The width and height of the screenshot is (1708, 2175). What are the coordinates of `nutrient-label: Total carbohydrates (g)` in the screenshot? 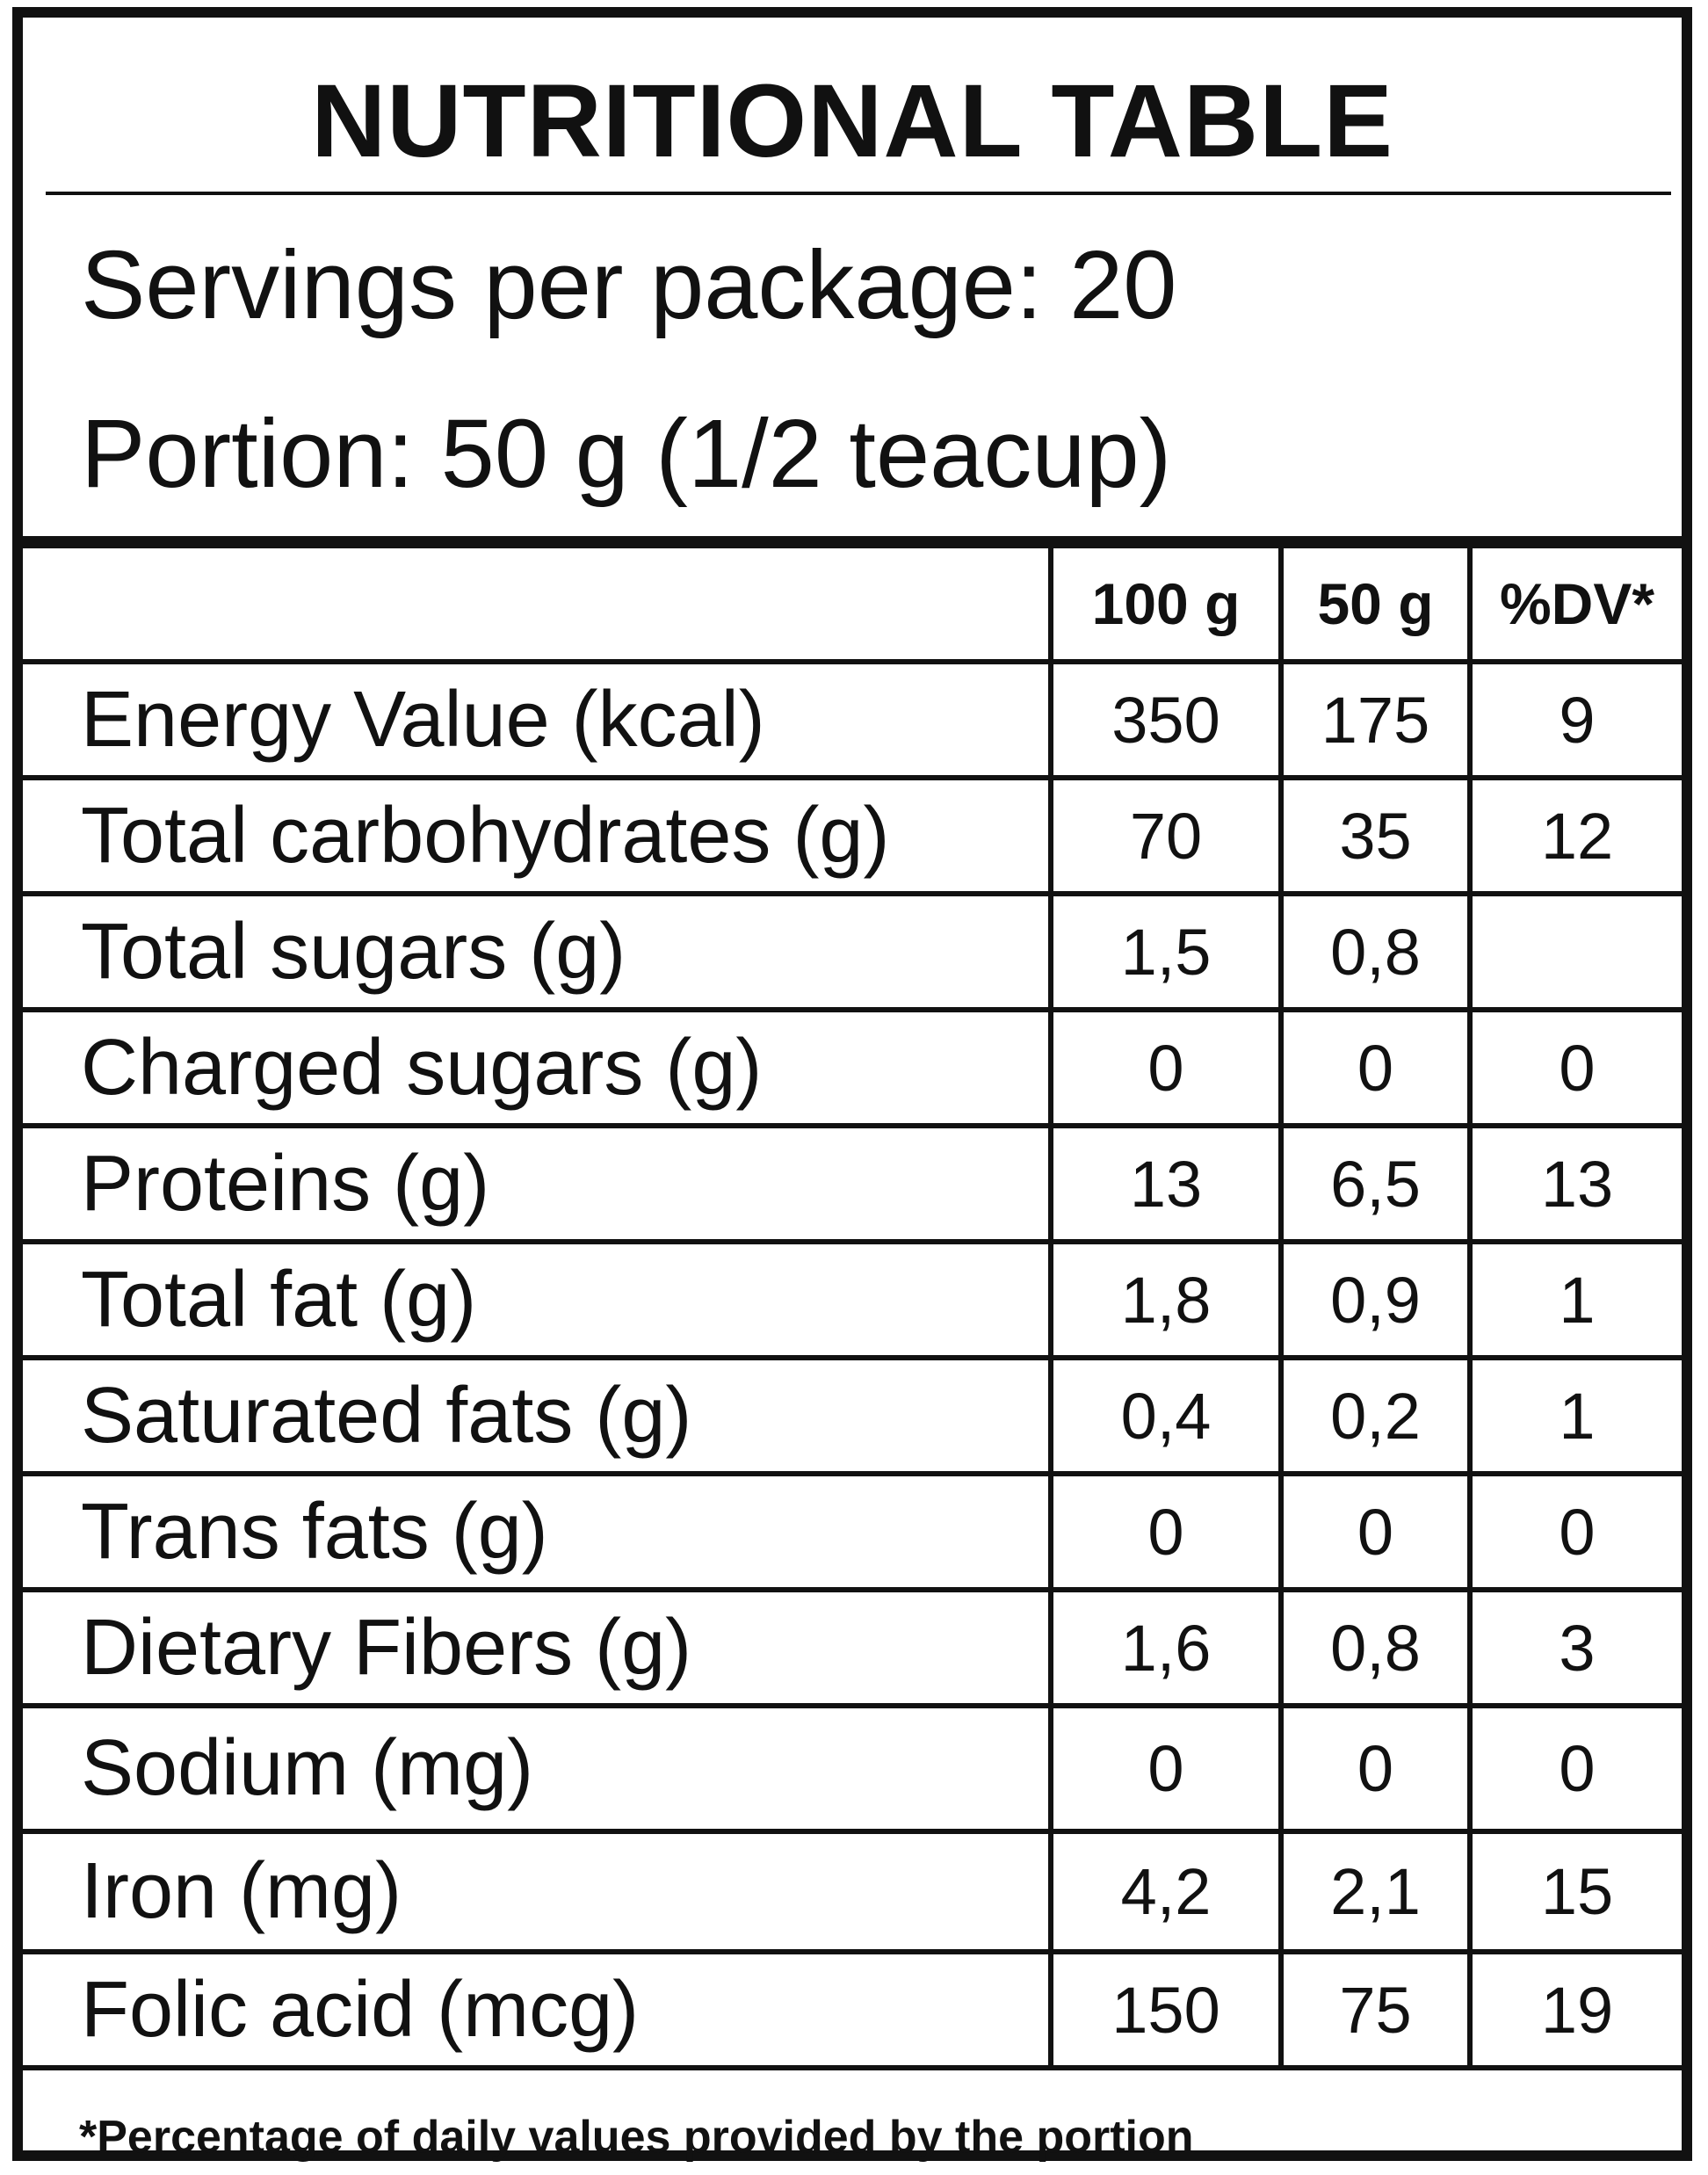 It's located at (537, 834).